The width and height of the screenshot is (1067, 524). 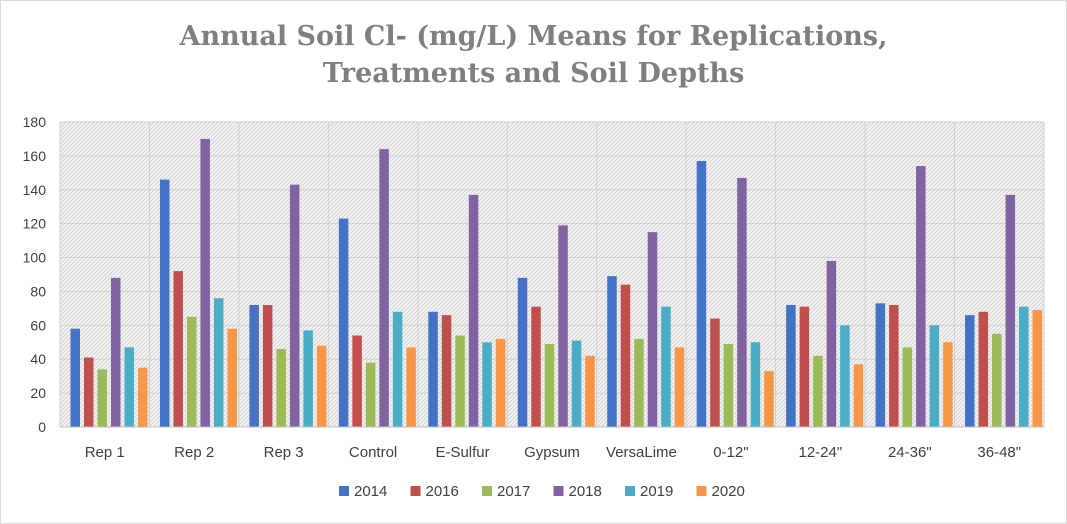 What do you see at coordinates (284, 452) in the screenshot?
I see `x-tick-label: Rep 3` at bounding box center [284, 452].